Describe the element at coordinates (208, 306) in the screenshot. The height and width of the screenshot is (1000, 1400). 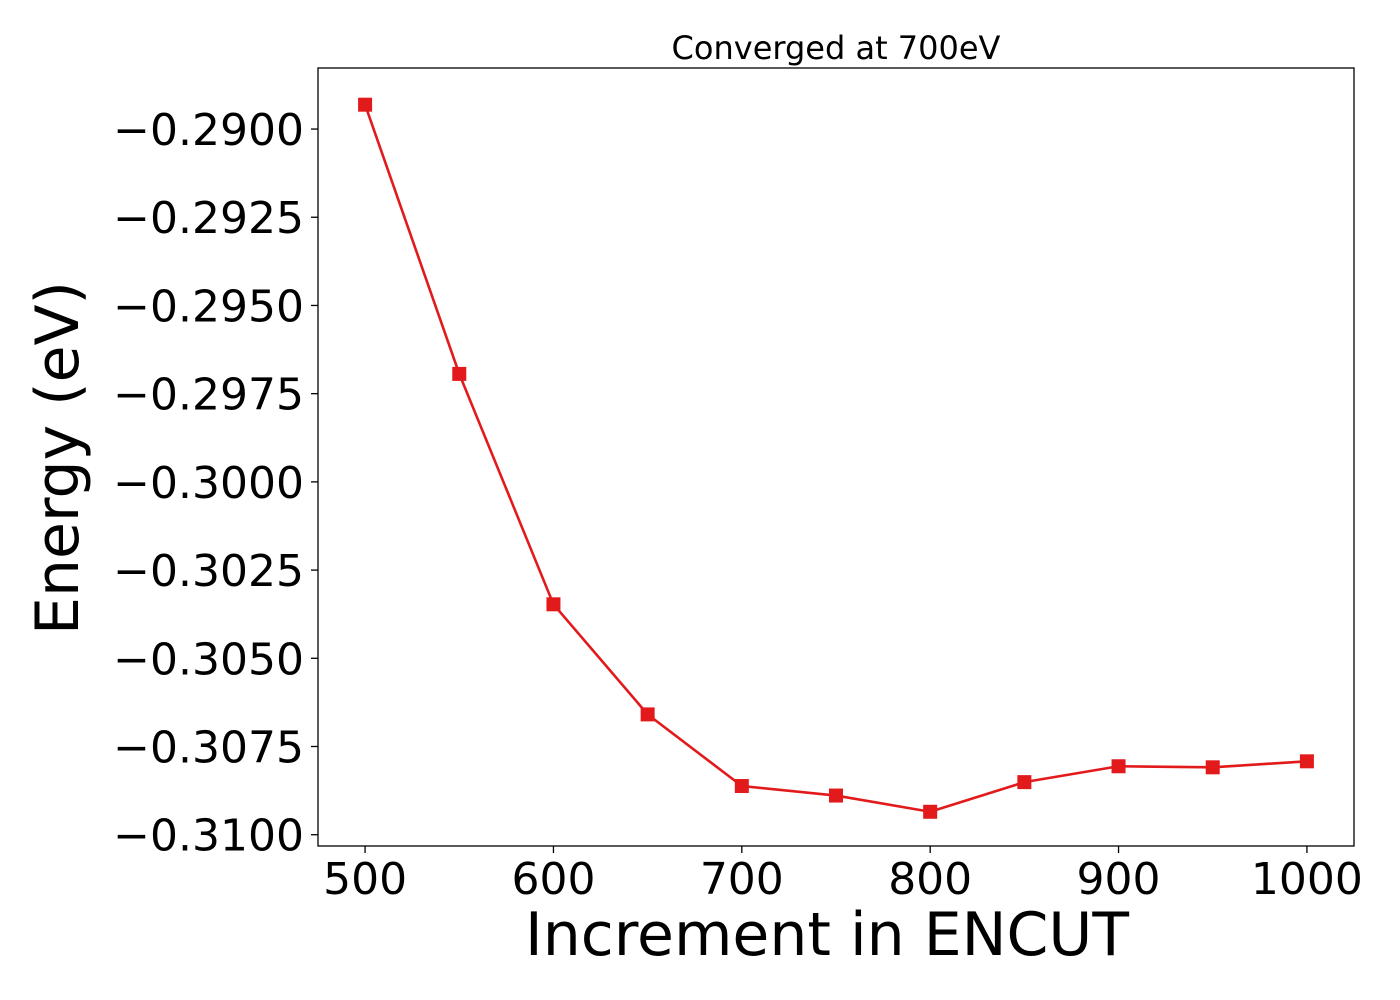
I see `y-tick-label: −0.2950` at that location.